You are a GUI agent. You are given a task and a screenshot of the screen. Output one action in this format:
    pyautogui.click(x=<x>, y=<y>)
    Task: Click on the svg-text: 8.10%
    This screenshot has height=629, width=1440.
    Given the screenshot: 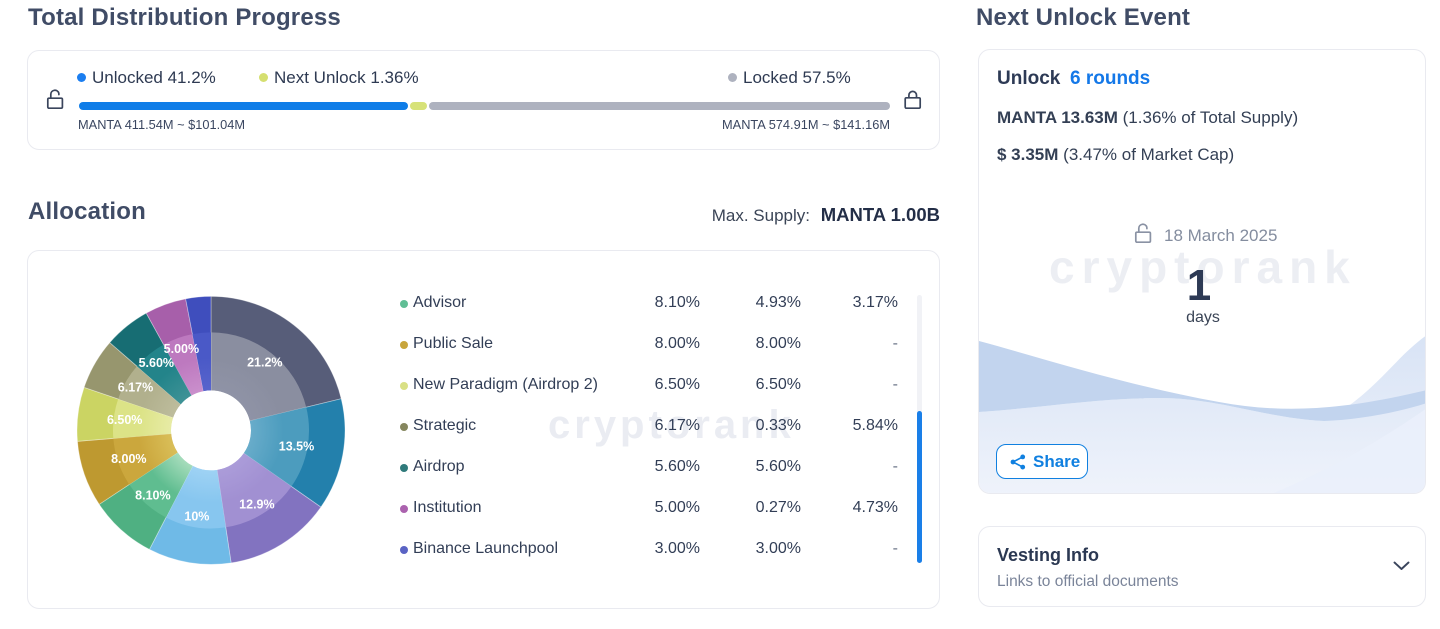 What is the action you would take?
    pyautogui.click(x=152, y=495)
    